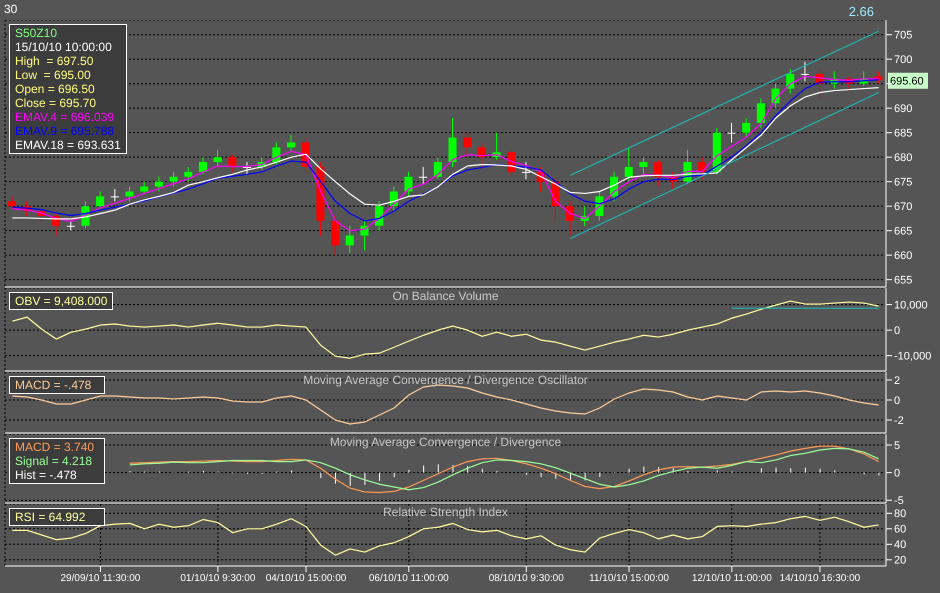 The height and width of the screenshot is (593, 940). Describe the element at coordinates (903, 256) in the screenshot. I see `y-tick-label: 660` at that location.